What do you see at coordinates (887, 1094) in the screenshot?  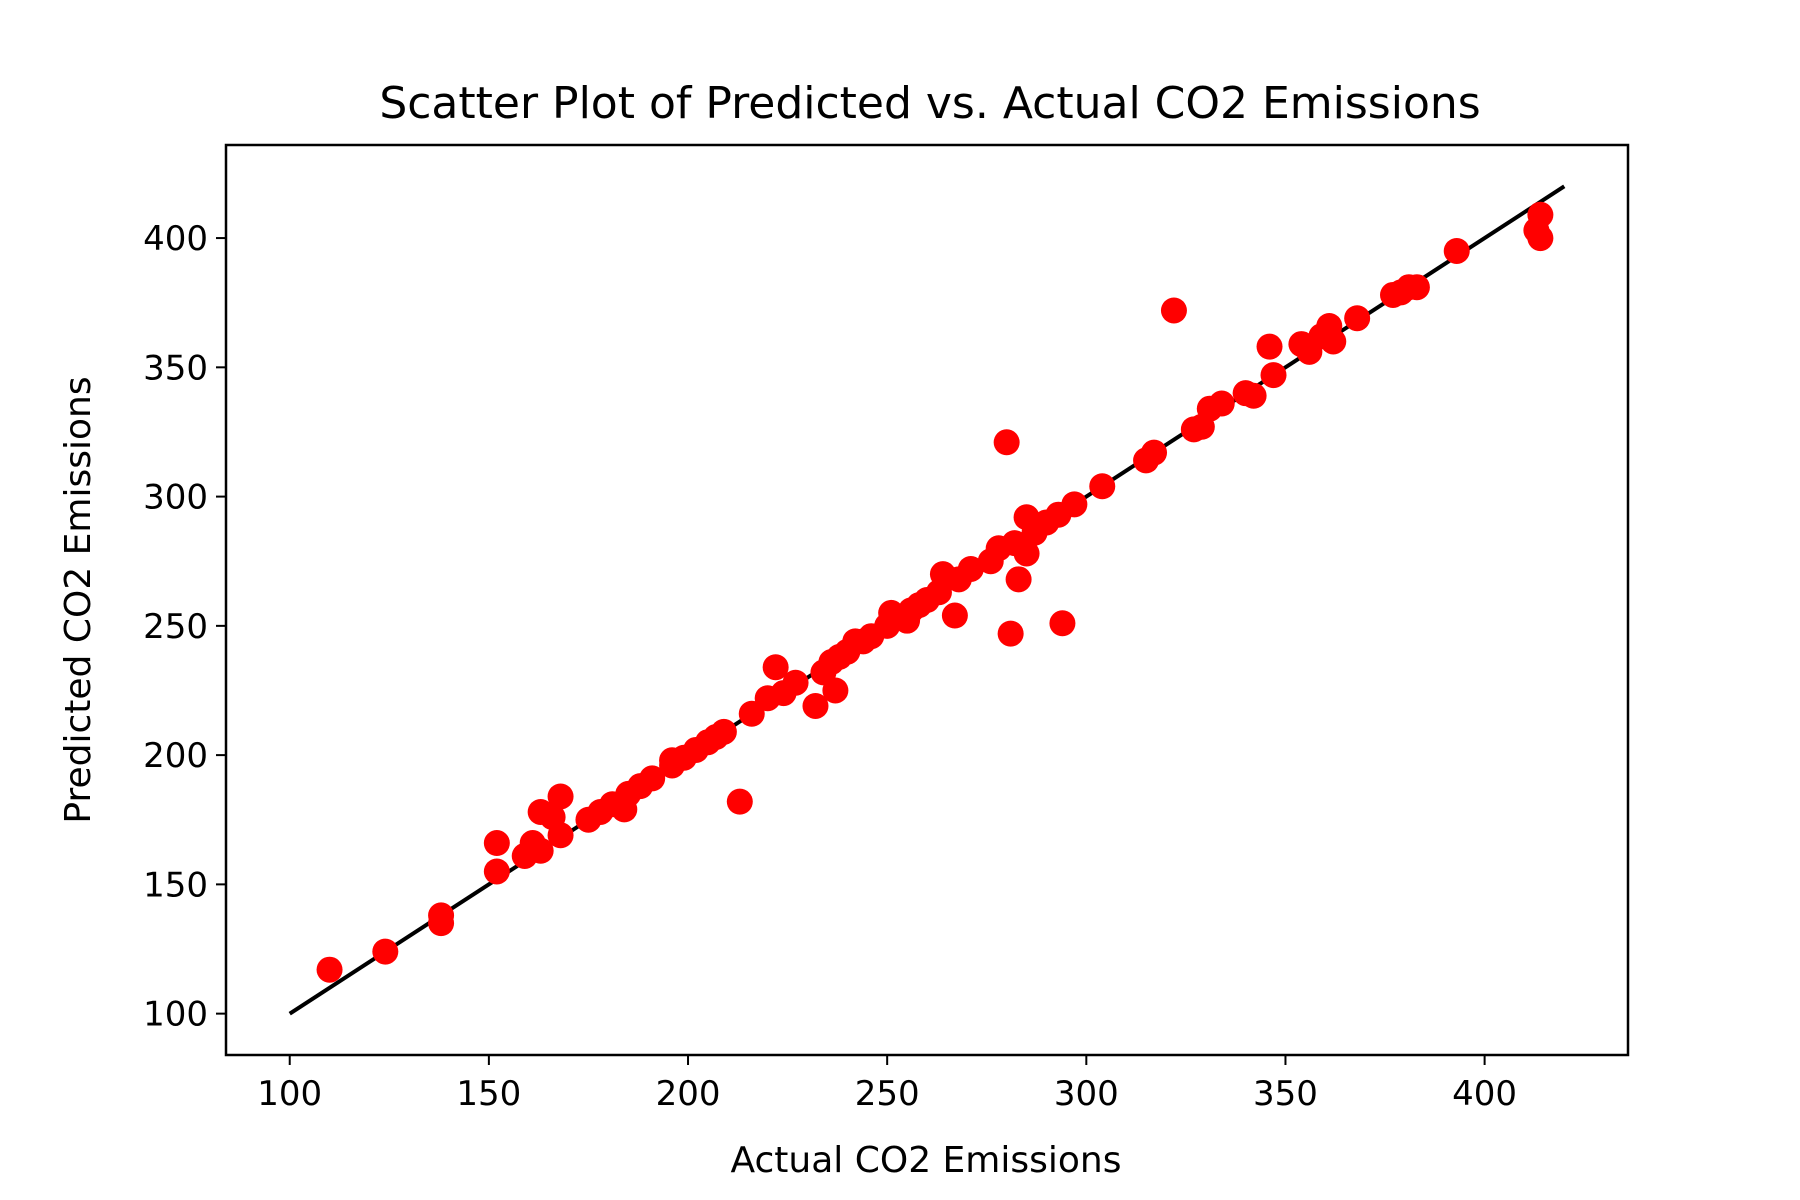 I see `x-tick-label: 250` at bounding box center [887, 1094].